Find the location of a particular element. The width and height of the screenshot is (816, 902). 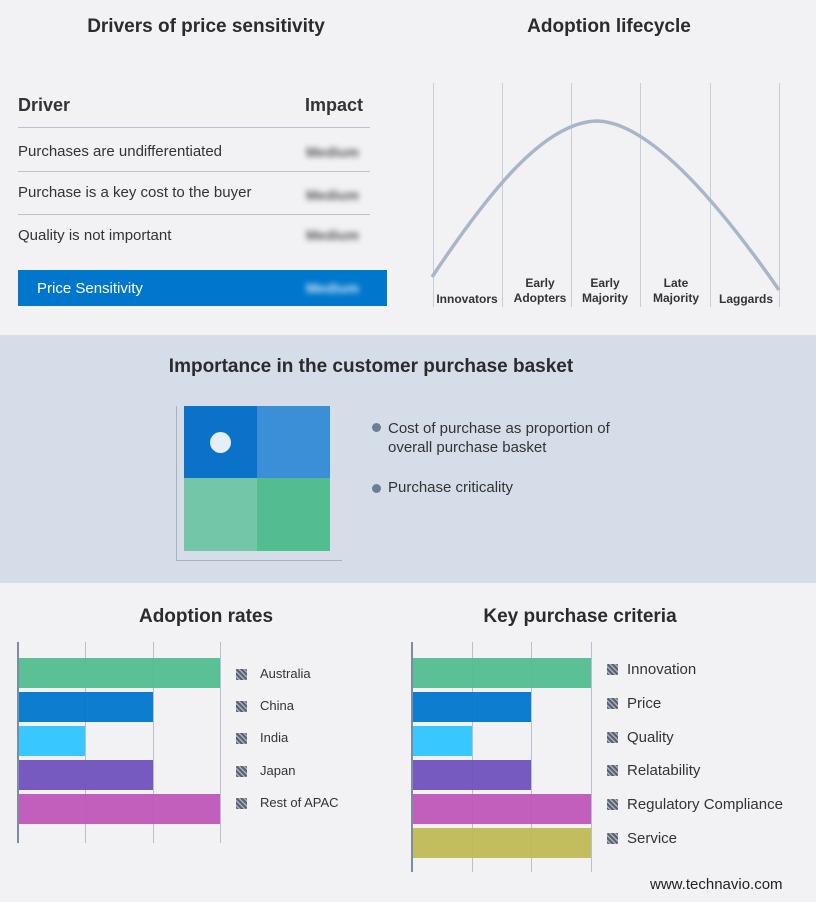

stage-label: Adopters is located at coordinates (540, 298).